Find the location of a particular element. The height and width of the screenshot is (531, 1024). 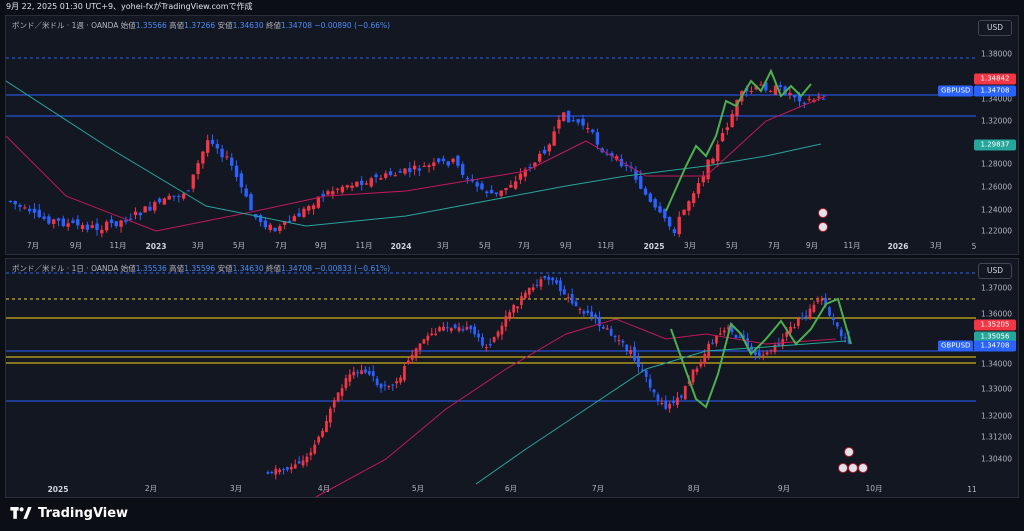

price-tick-label: 1.33000 is located at coordinates (996, 389).